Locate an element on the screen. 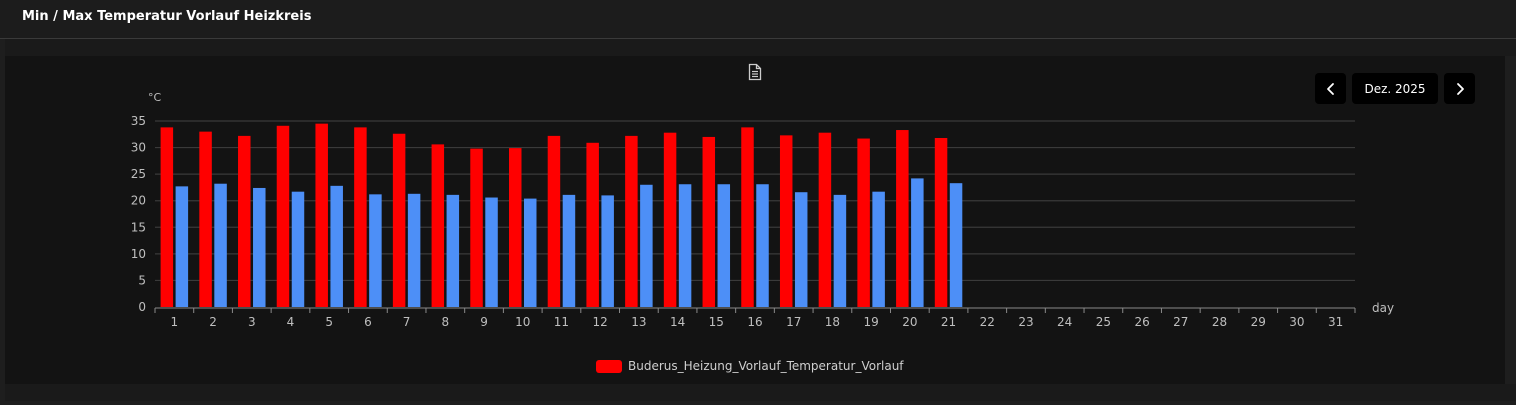 Image resolution: width=1516 pixels, height=405 pixels. month-selector: Dez. 2025 is located at coordinates (1395, 88).